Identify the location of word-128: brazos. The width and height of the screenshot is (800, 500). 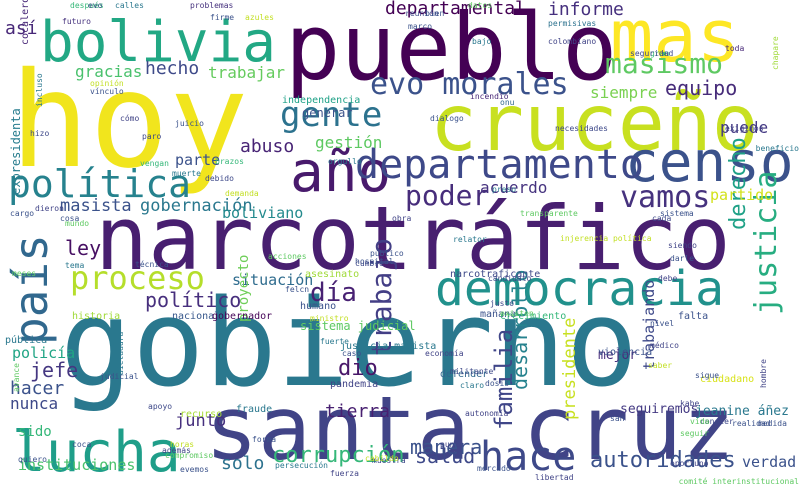
(229, 161).